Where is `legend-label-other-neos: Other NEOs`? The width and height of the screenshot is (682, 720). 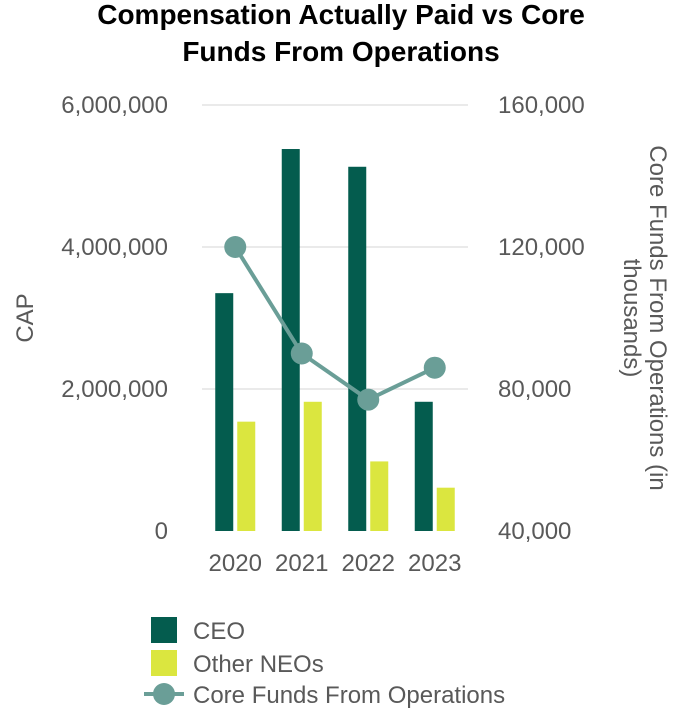 legend-label-other-neos: Other NEOs is located at coordinates (258, 664).